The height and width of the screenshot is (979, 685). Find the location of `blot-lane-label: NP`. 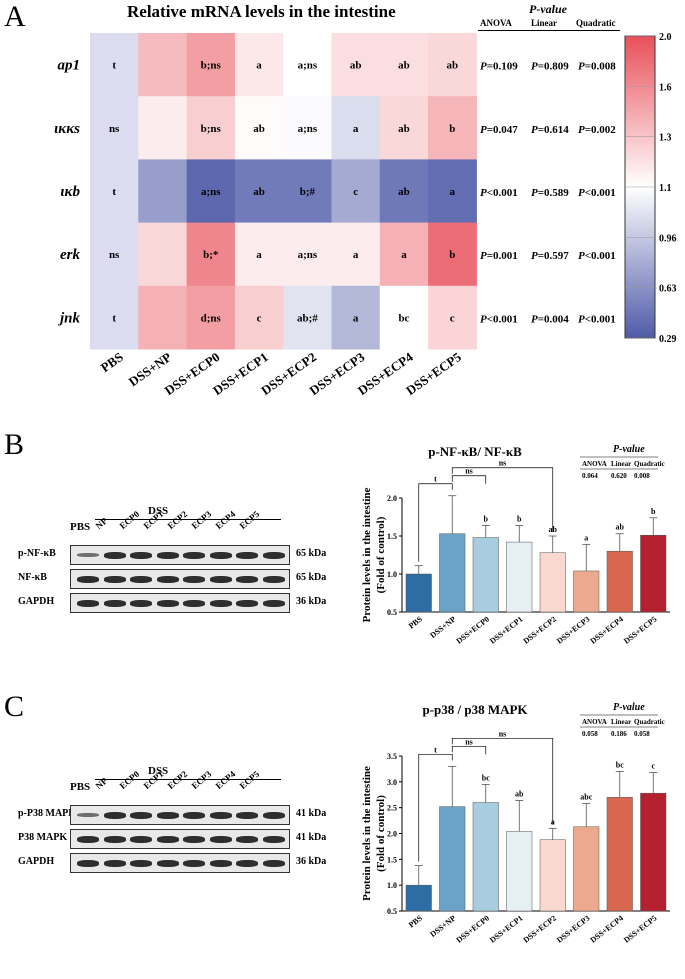

blot-lane-label: NP is located at coordinates (101, 523).